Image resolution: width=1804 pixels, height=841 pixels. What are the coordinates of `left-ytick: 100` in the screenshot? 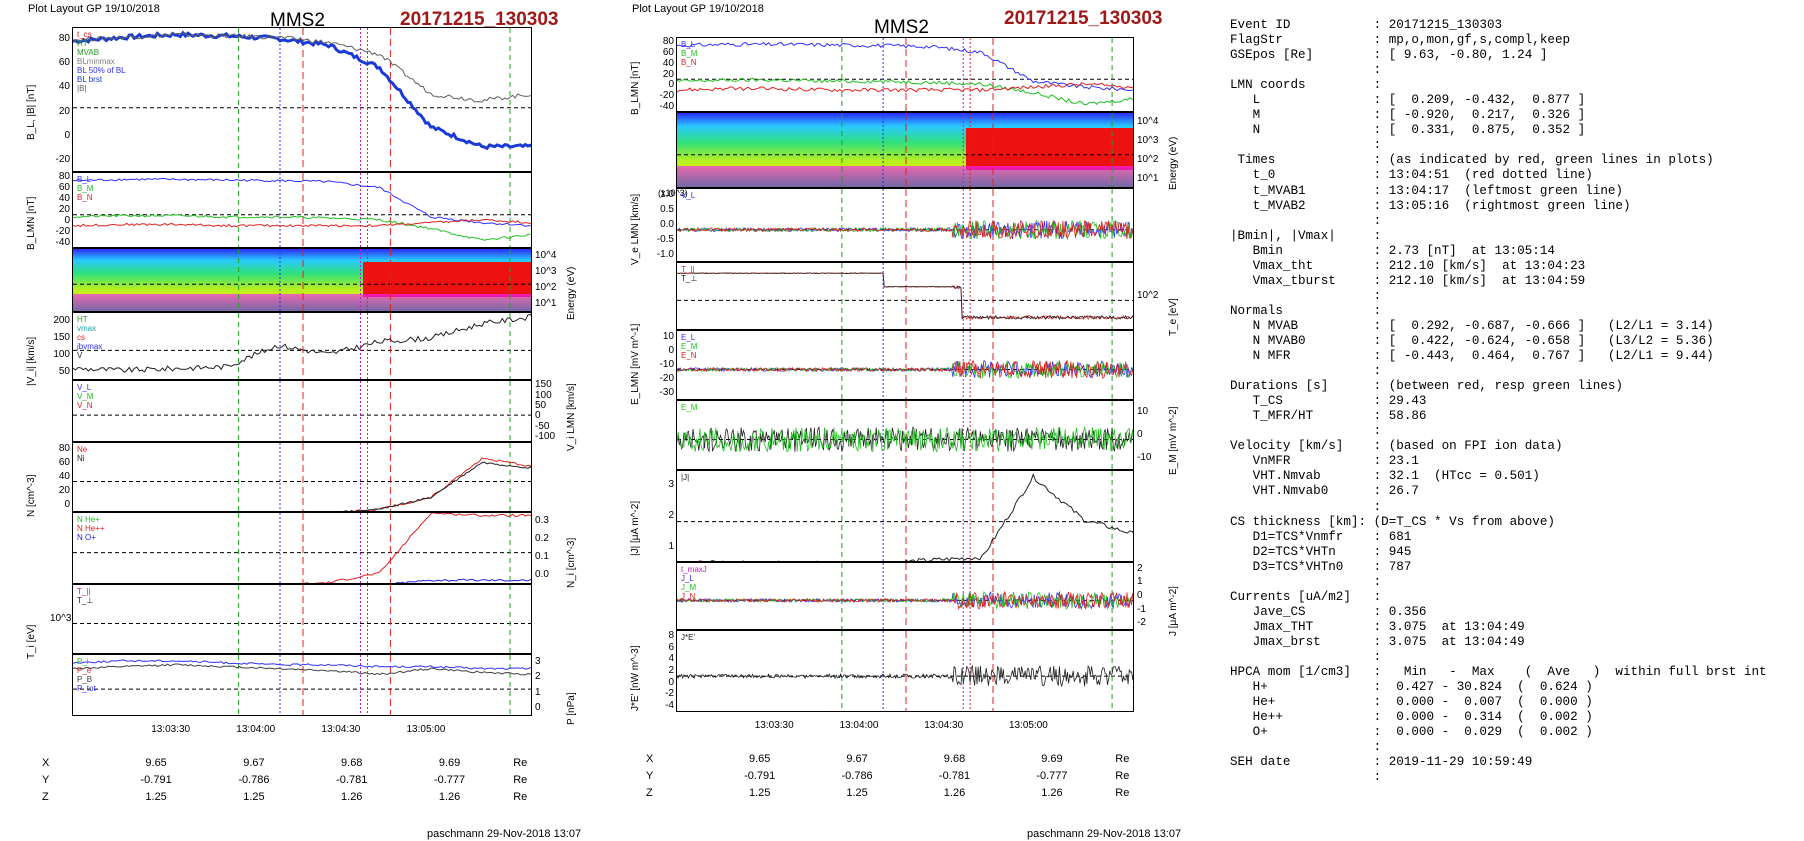 It's located at (61, 354).